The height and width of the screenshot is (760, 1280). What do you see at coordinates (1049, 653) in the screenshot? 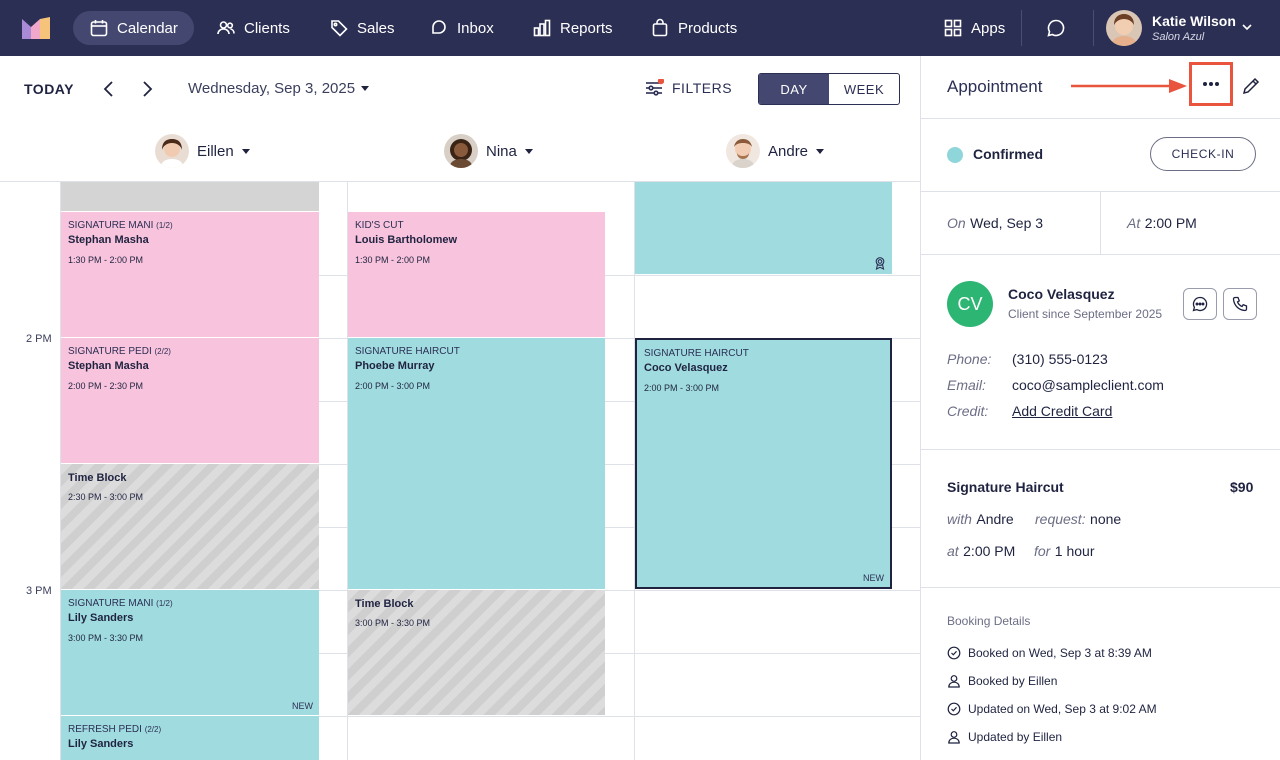
I see `booking-detail-row: Booked on Wed, Sep 3 at 8:39 AM` at bounding box center [1049, 653].